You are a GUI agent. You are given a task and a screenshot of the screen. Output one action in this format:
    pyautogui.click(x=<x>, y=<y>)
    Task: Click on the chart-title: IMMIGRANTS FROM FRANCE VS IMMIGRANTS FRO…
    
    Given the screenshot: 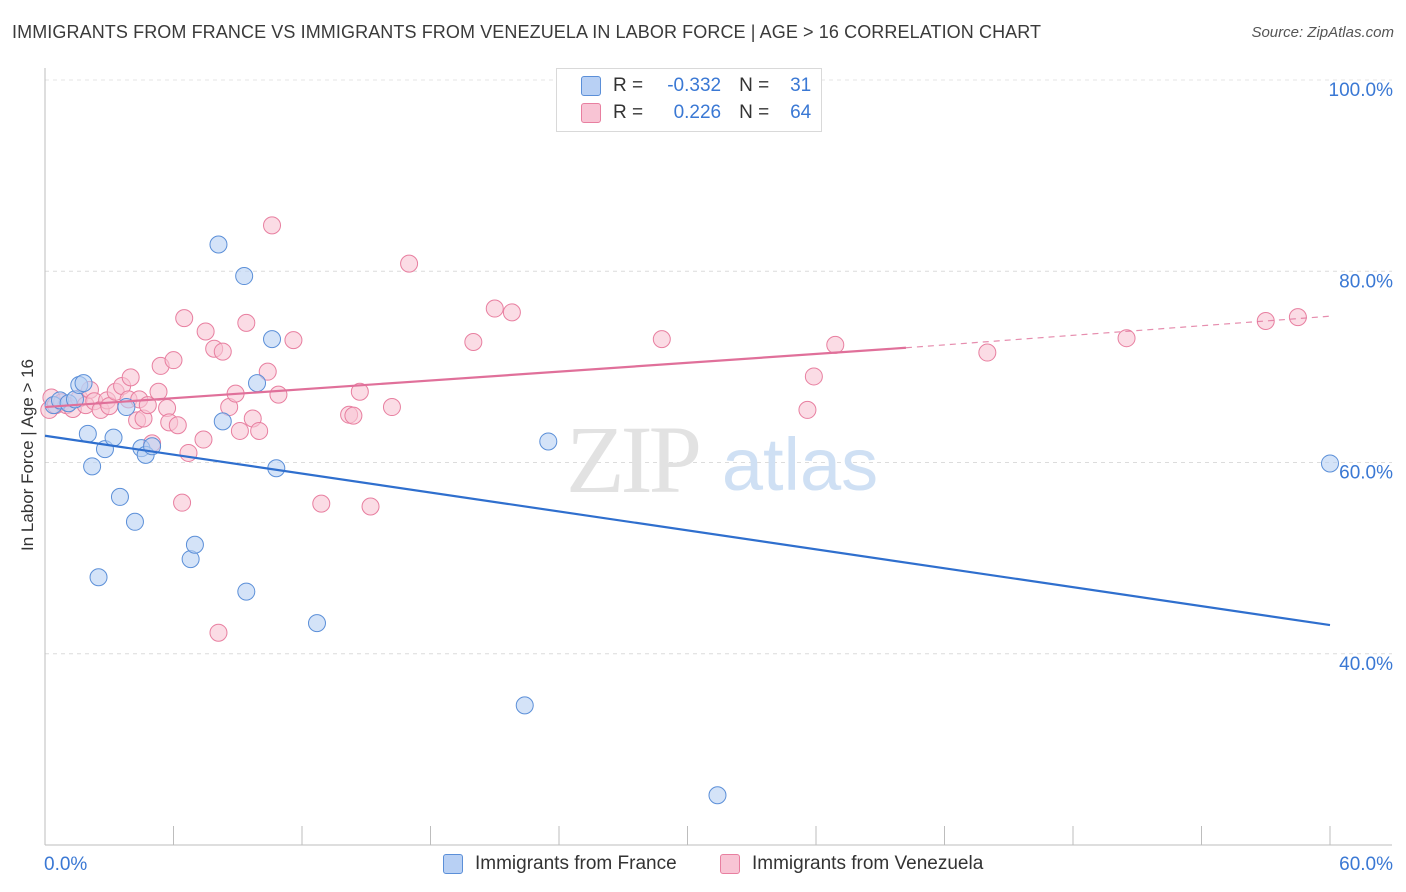 What is the action you would take?
    pyautogui.click(x=527, y=32)
    